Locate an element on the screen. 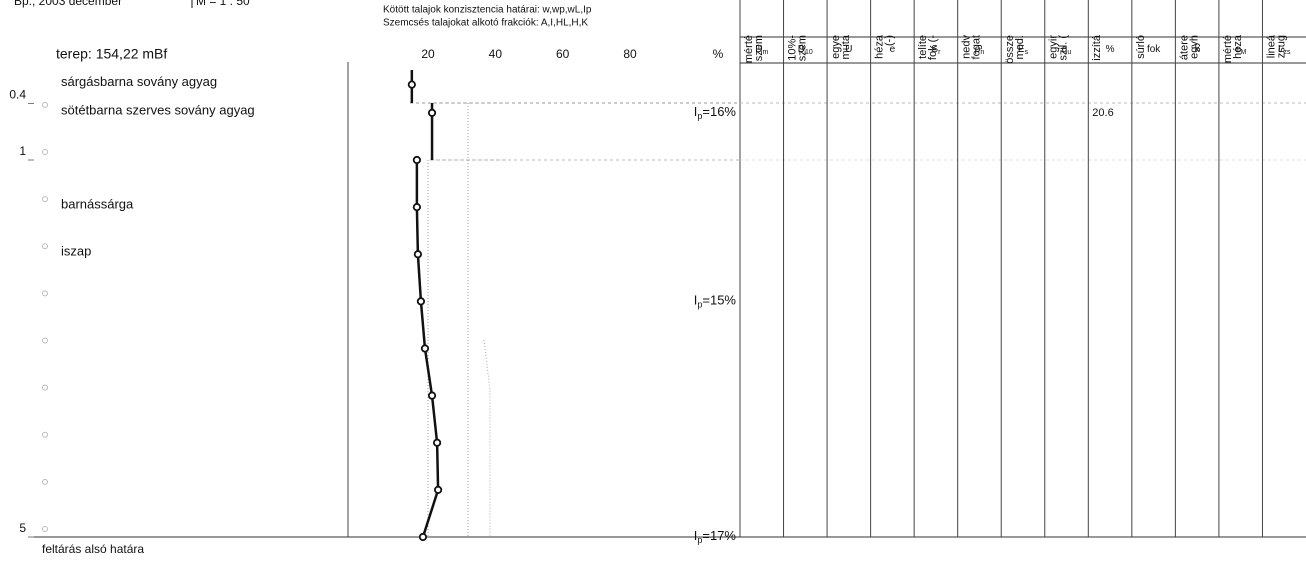 This screenshot has width=1306, height=562. symbol-main: fok is located at coordinates (1154, 49).